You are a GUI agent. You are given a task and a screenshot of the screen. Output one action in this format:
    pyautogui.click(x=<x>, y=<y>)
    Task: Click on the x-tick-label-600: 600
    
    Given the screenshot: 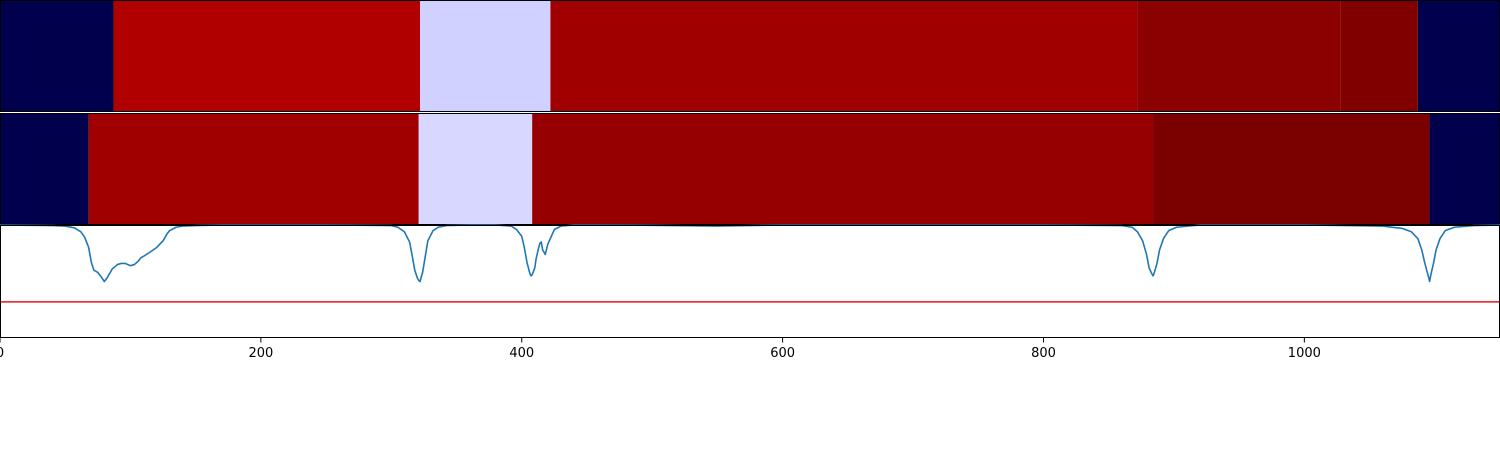 What is the action you would take?
    pyautogui.click(x=782, y=353)
    